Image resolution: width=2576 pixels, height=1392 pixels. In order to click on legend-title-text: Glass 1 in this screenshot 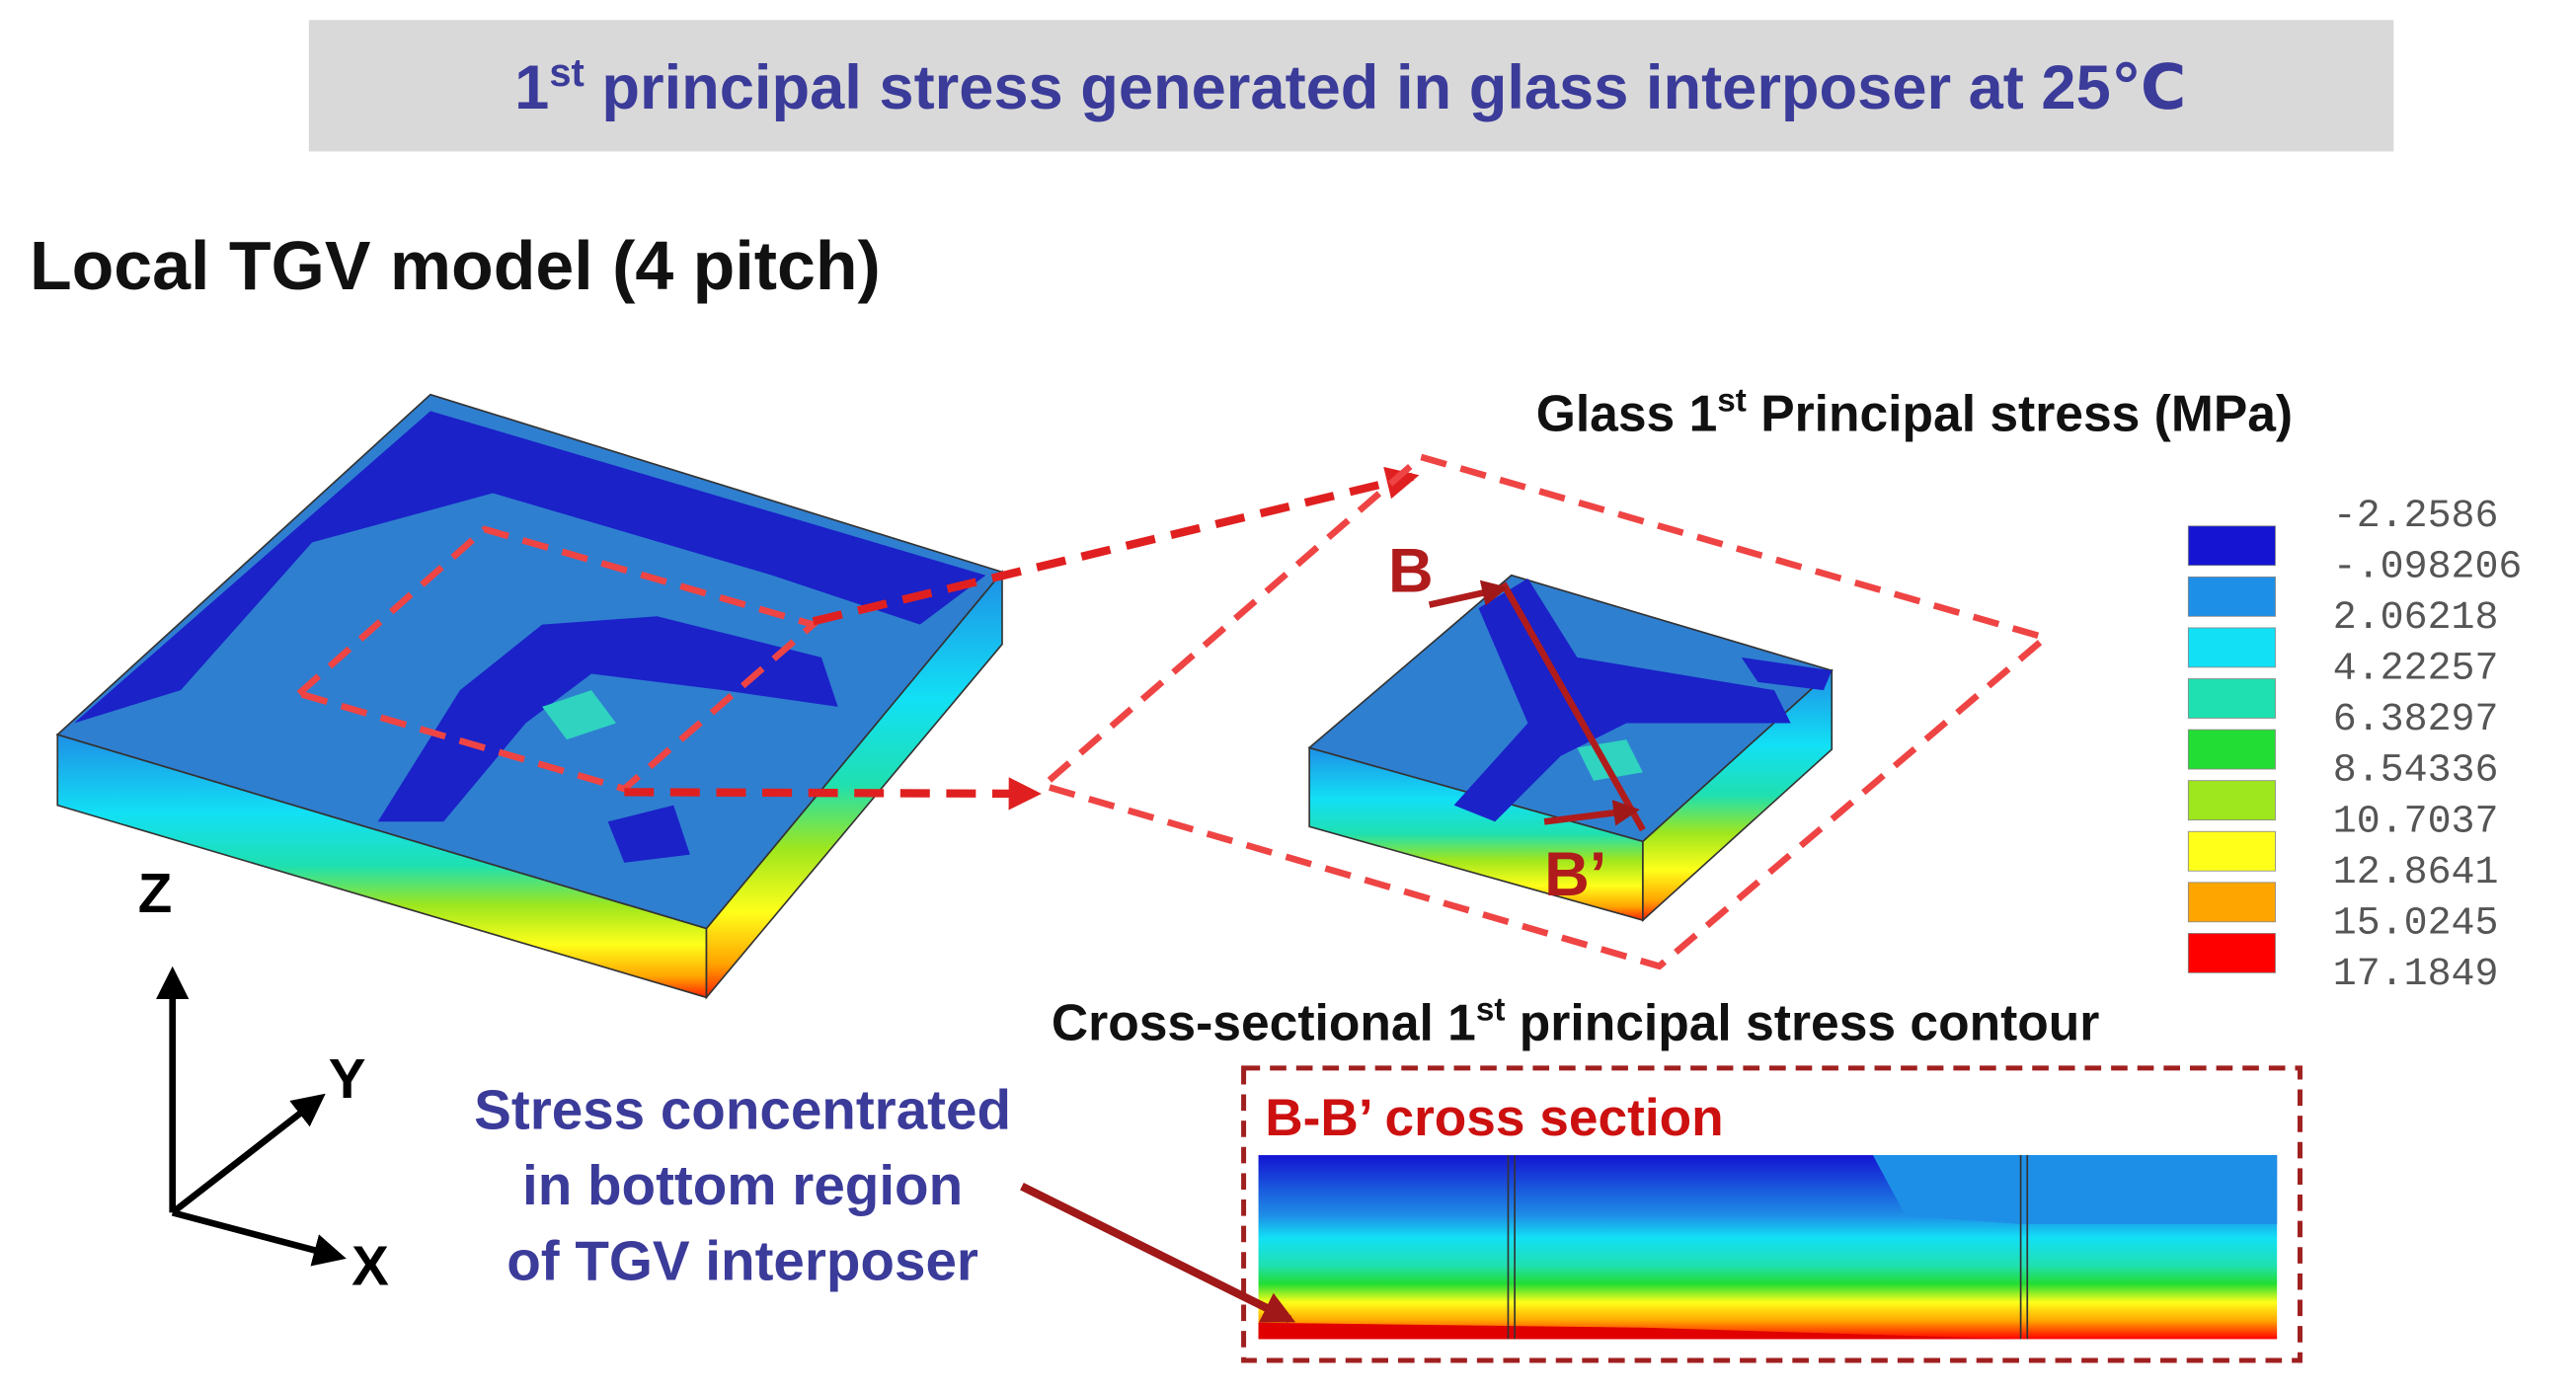, I will do `click(1627, 412)`.